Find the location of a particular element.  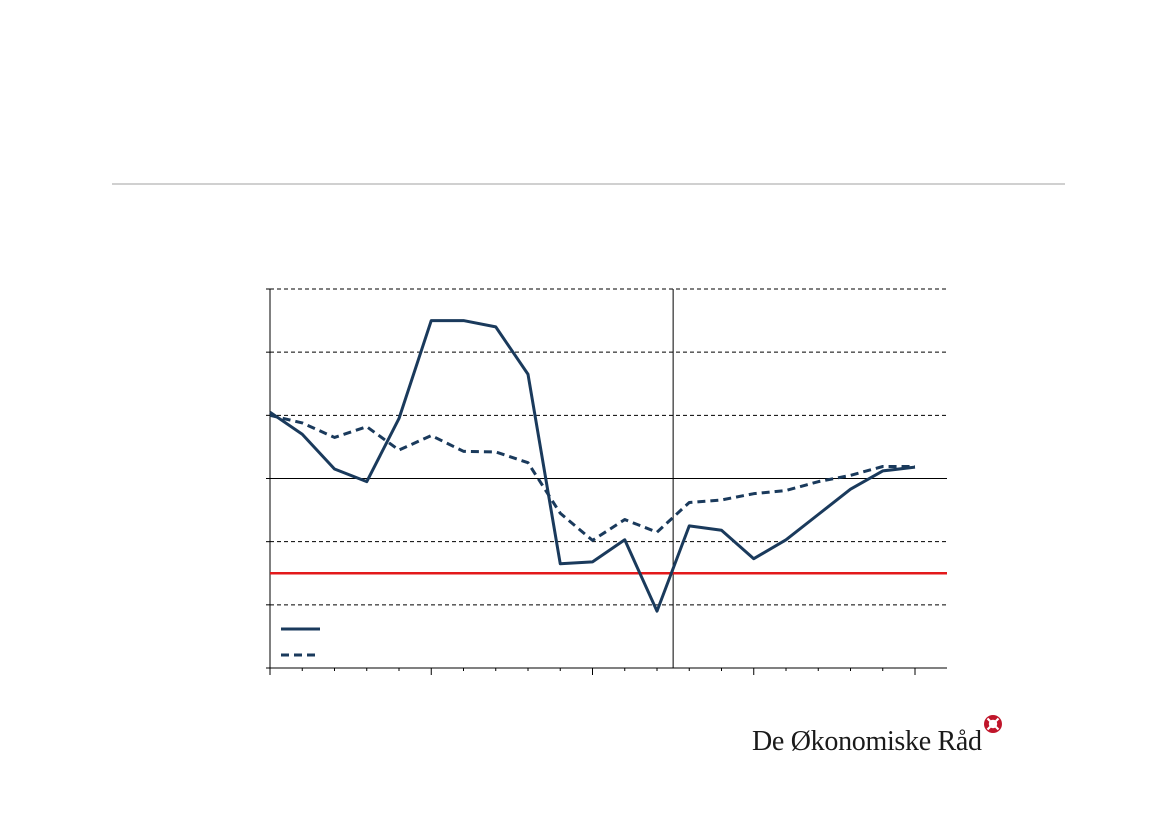

brand-logo: De Økonomiske Råd is located at coordinates (877, 737).